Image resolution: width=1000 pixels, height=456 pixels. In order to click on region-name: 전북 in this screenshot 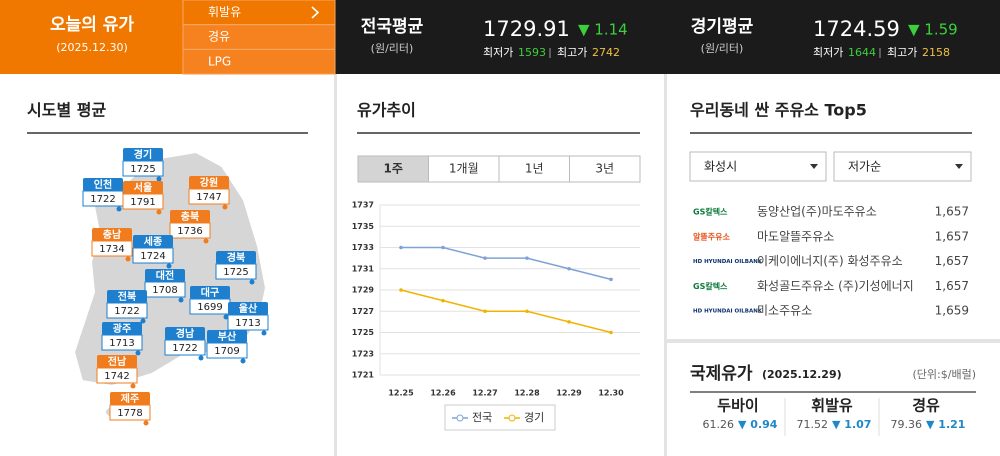, I will do `click(127, 296)`.